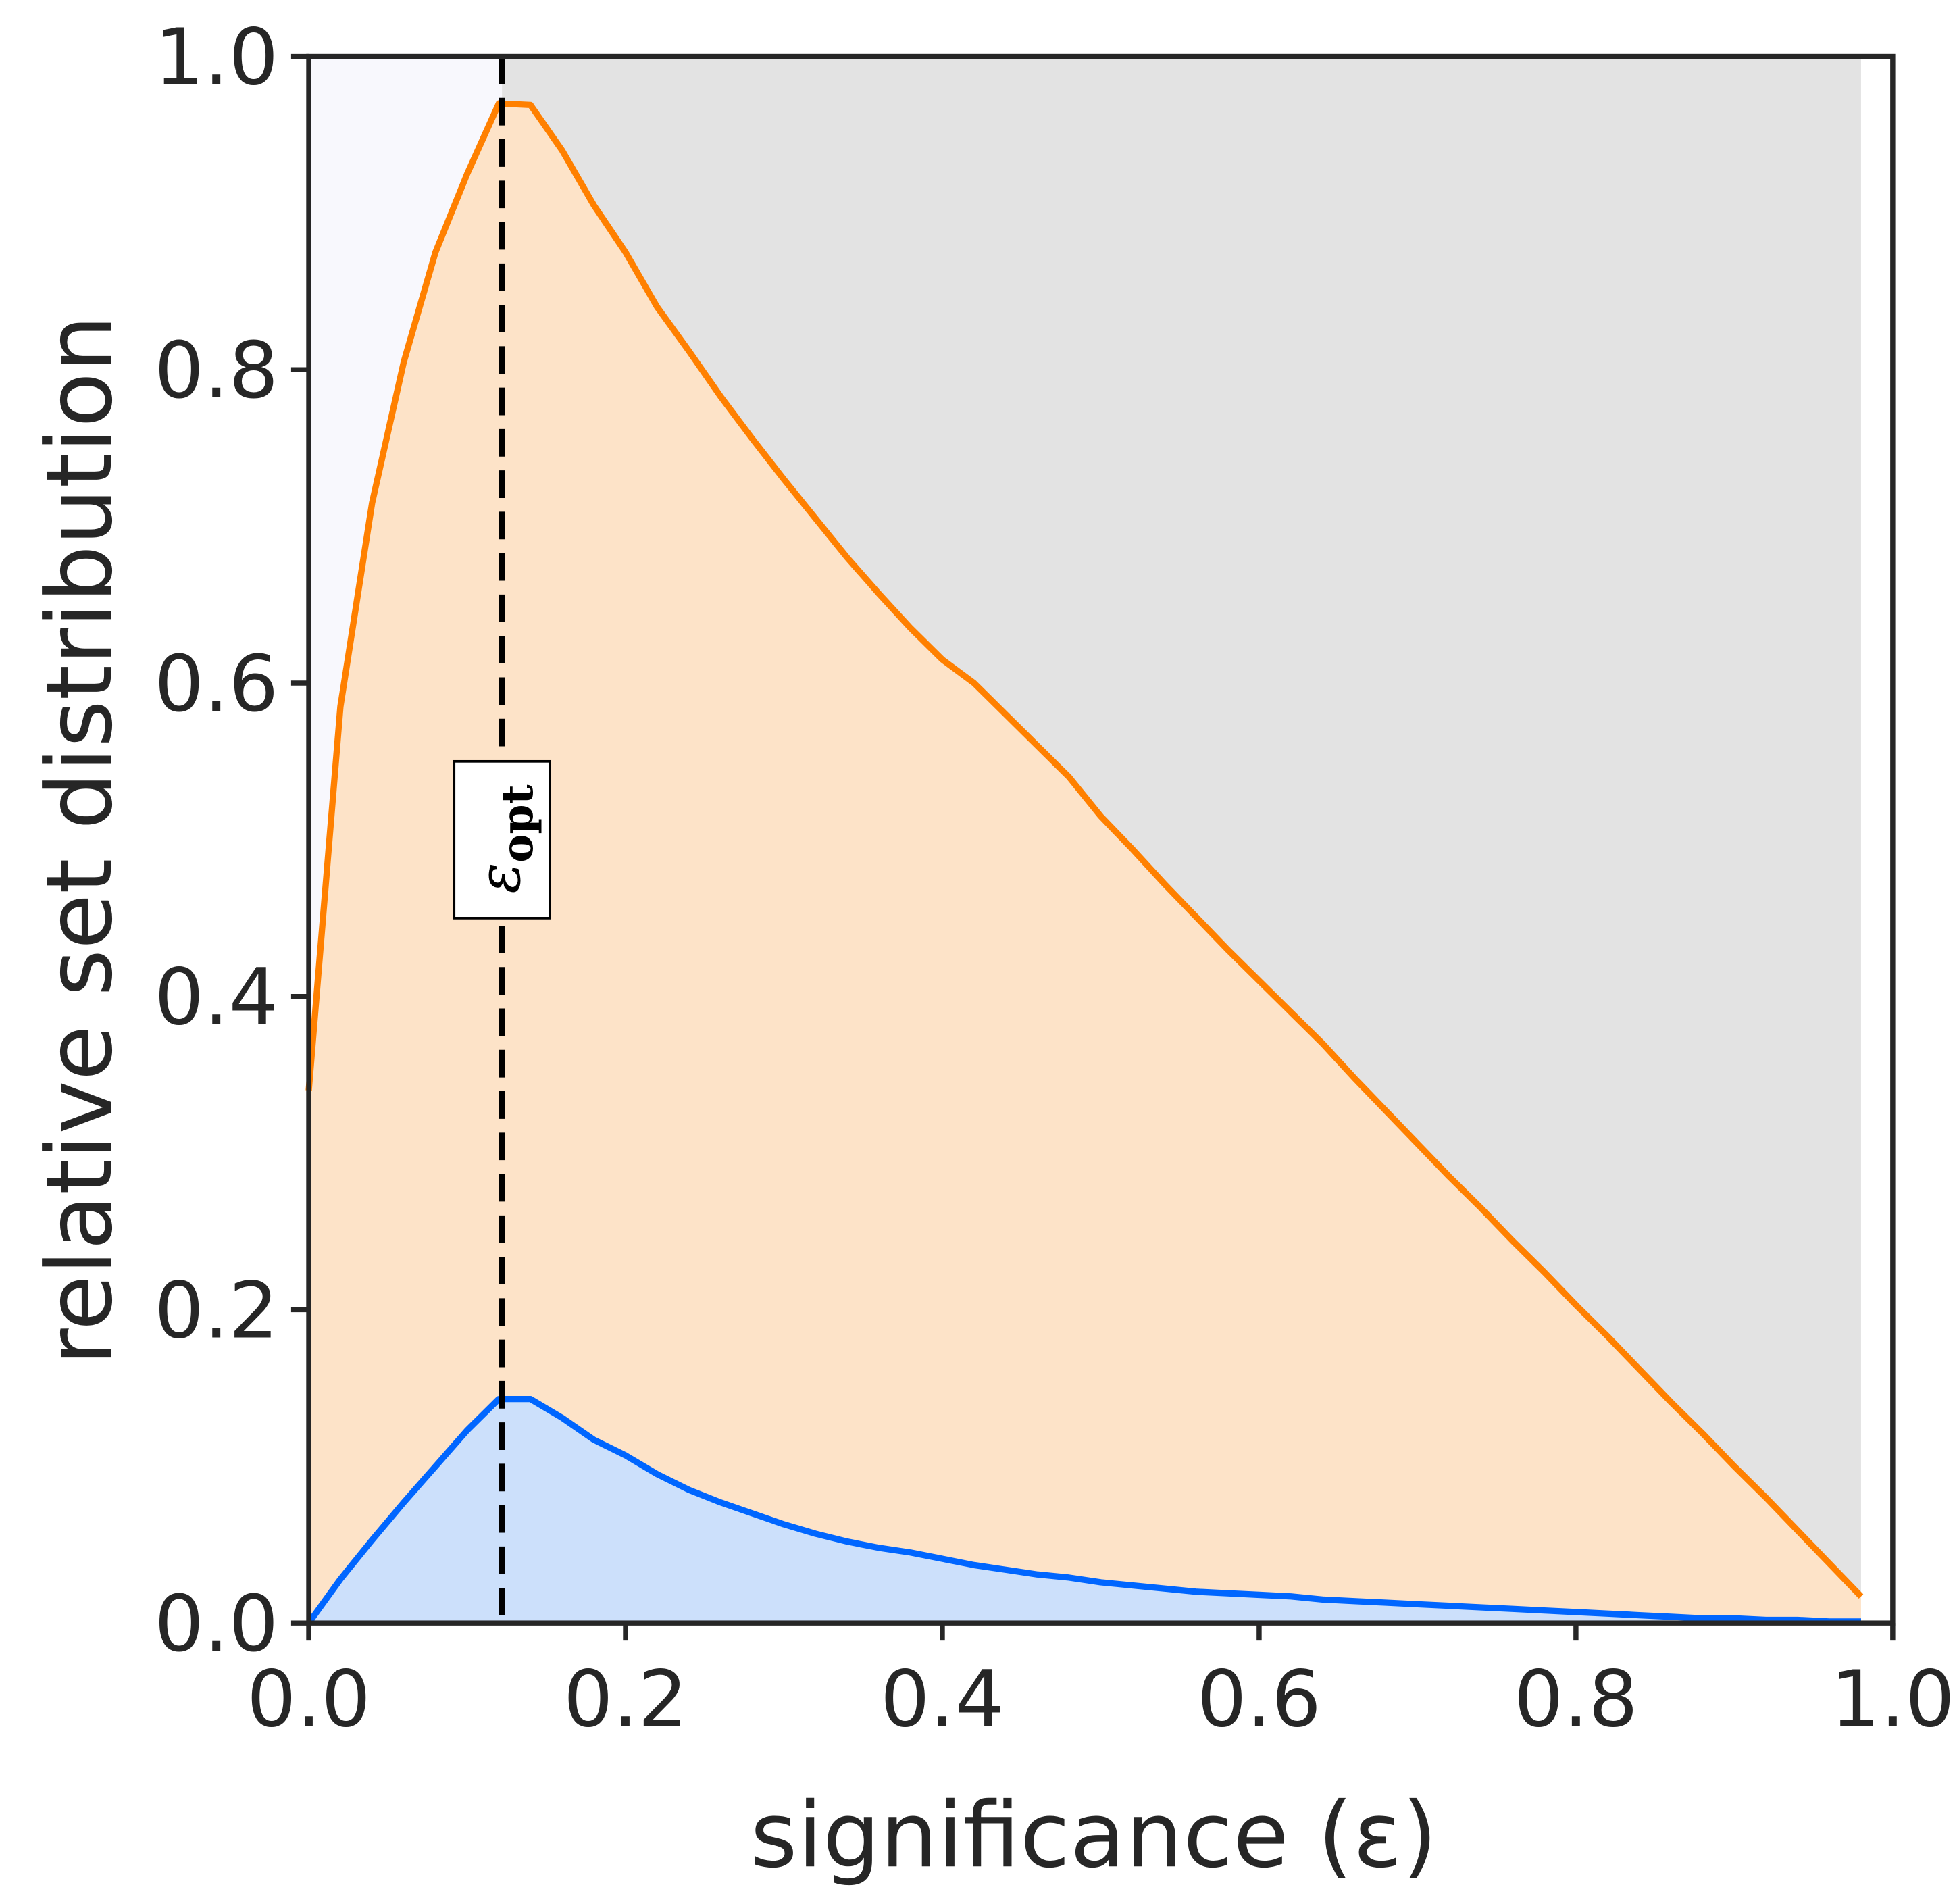 This screenshot has width=1957, height=1904. I want to click on x-tick-label: 0.0, so click(309, 1700).